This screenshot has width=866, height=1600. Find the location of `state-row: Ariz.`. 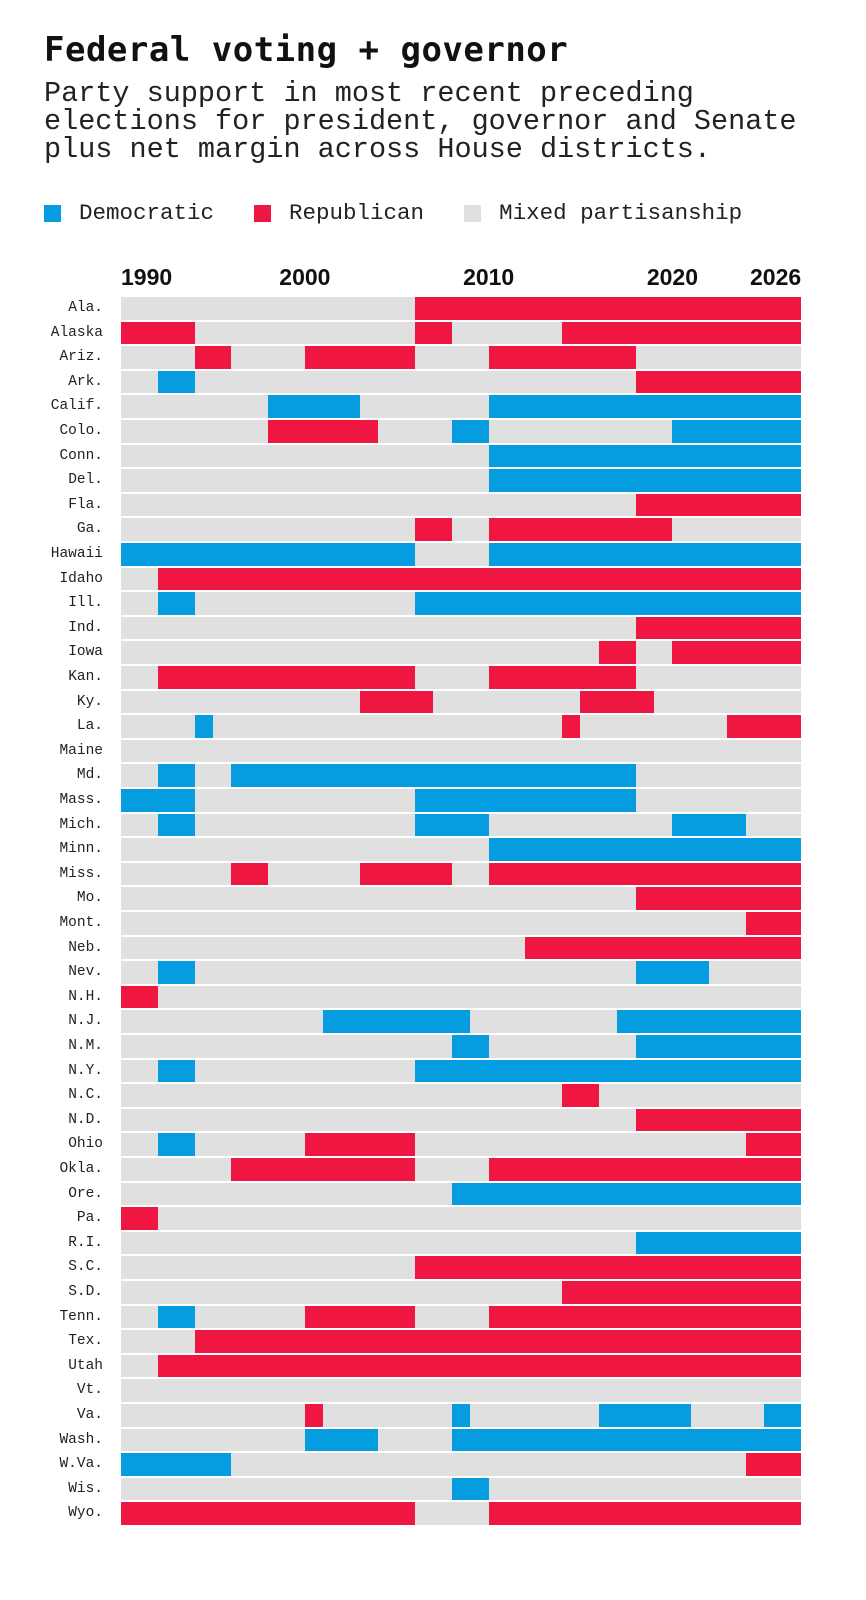

state-row: Ariz. is located at coordinates (433, 357).